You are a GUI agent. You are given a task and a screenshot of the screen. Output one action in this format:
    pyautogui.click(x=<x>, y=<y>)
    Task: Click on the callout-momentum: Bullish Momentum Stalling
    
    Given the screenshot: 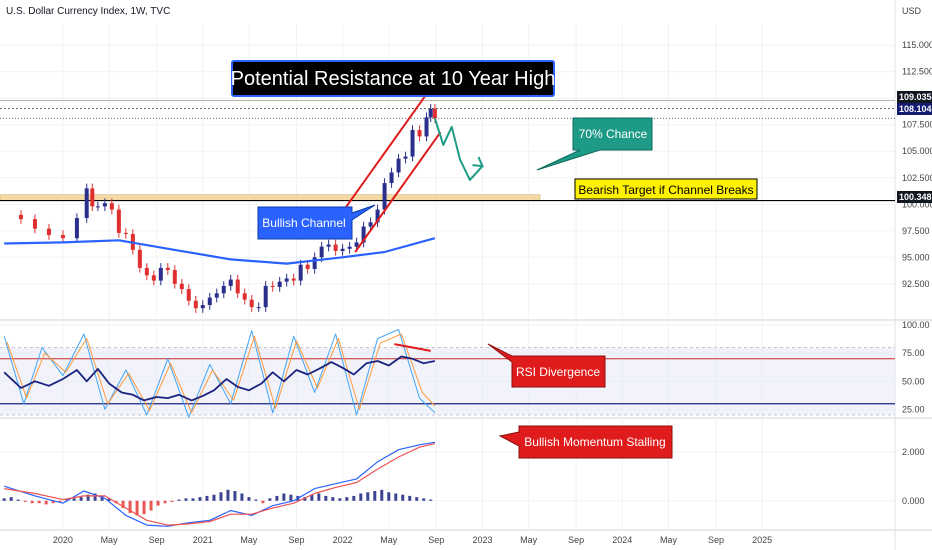 What is the action you would take?
    pyautogui.click(x=585, y=442)
    